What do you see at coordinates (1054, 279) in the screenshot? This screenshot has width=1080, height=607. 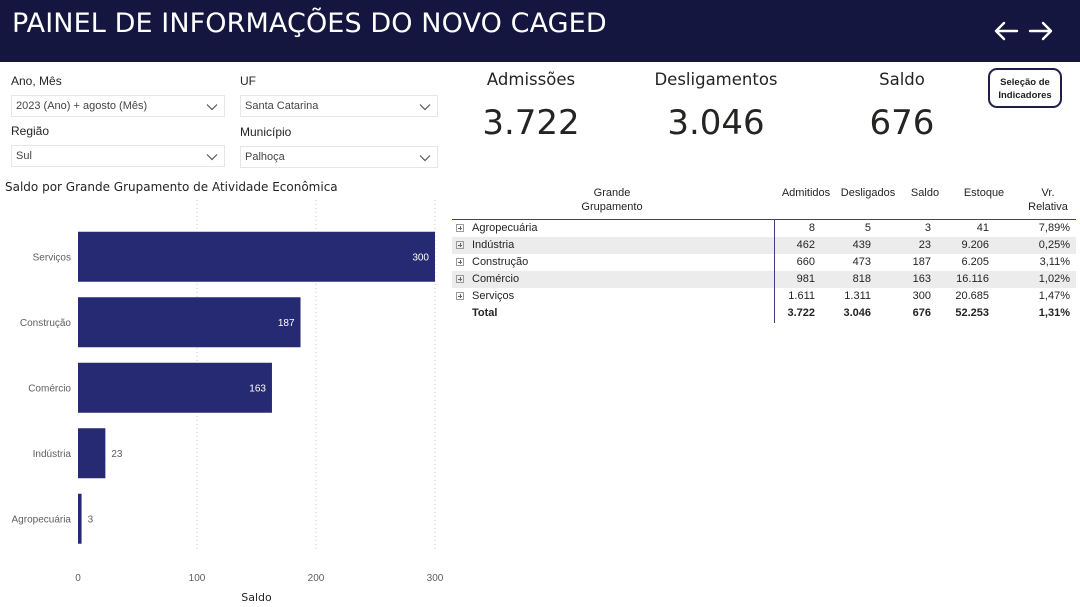 I see `cell-vr: 1,02%` at bounding box center [1054, 279].